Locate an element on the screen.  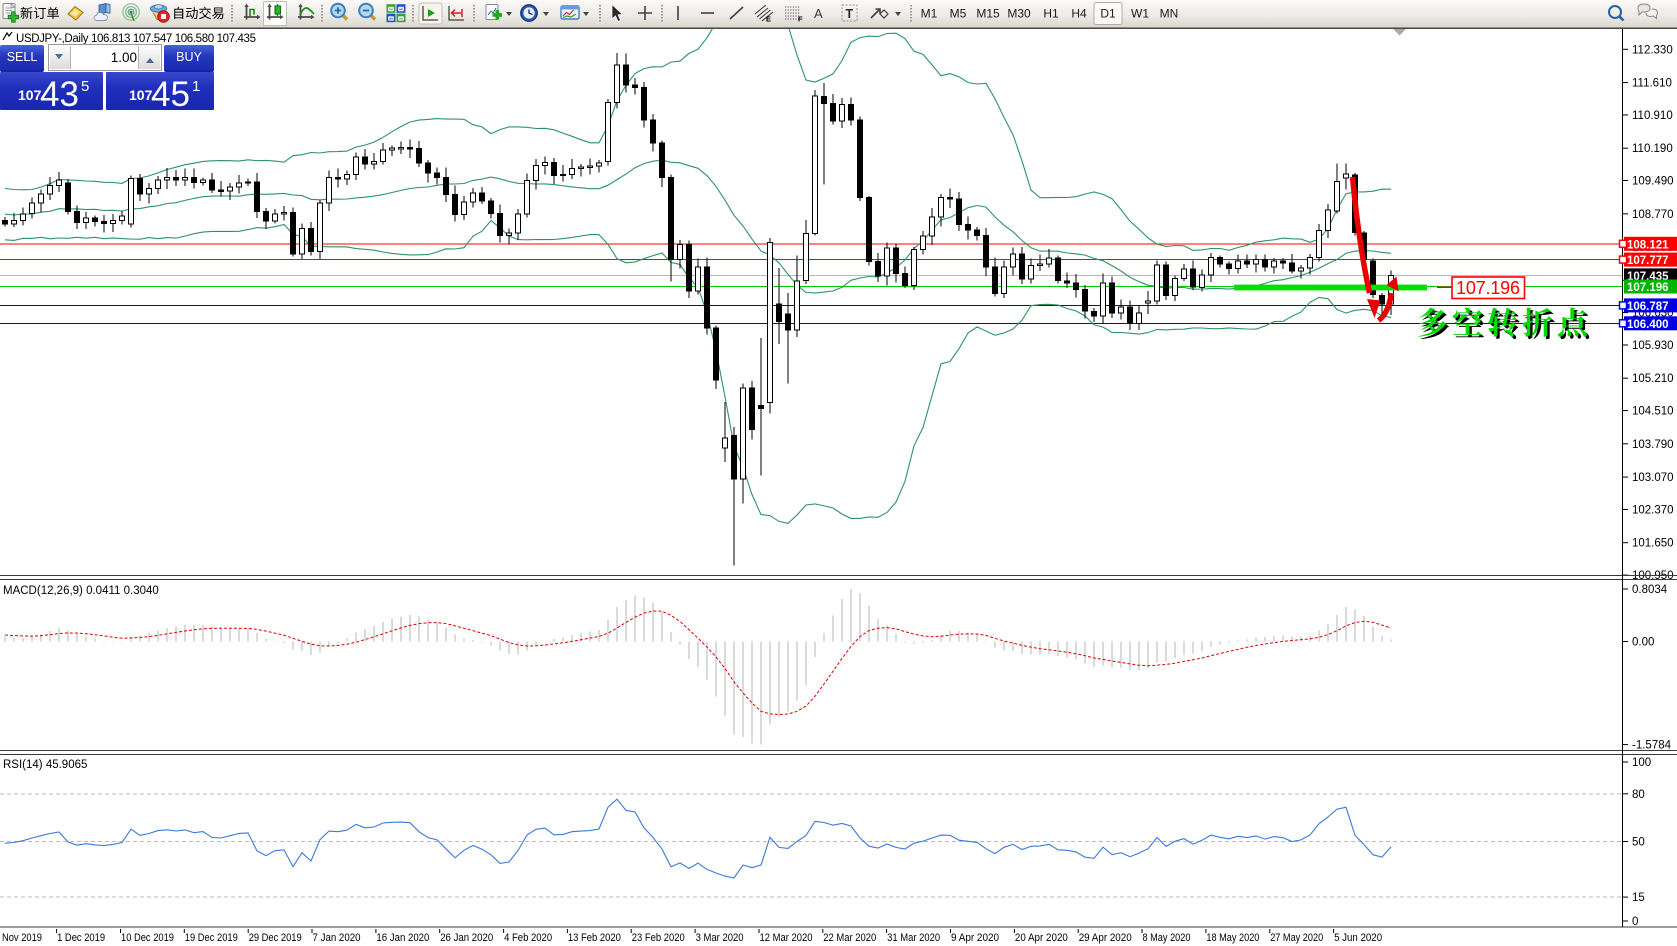
svg-text: 31 Mar 2020 is located at coordinates (913, 938).